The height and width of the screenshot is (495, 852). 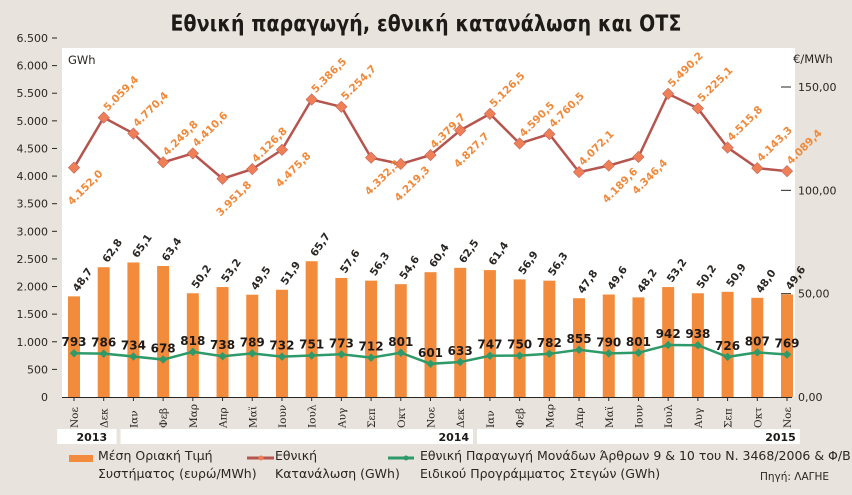 I want to click on res-production-label: 938, so click(x=697, y=334).